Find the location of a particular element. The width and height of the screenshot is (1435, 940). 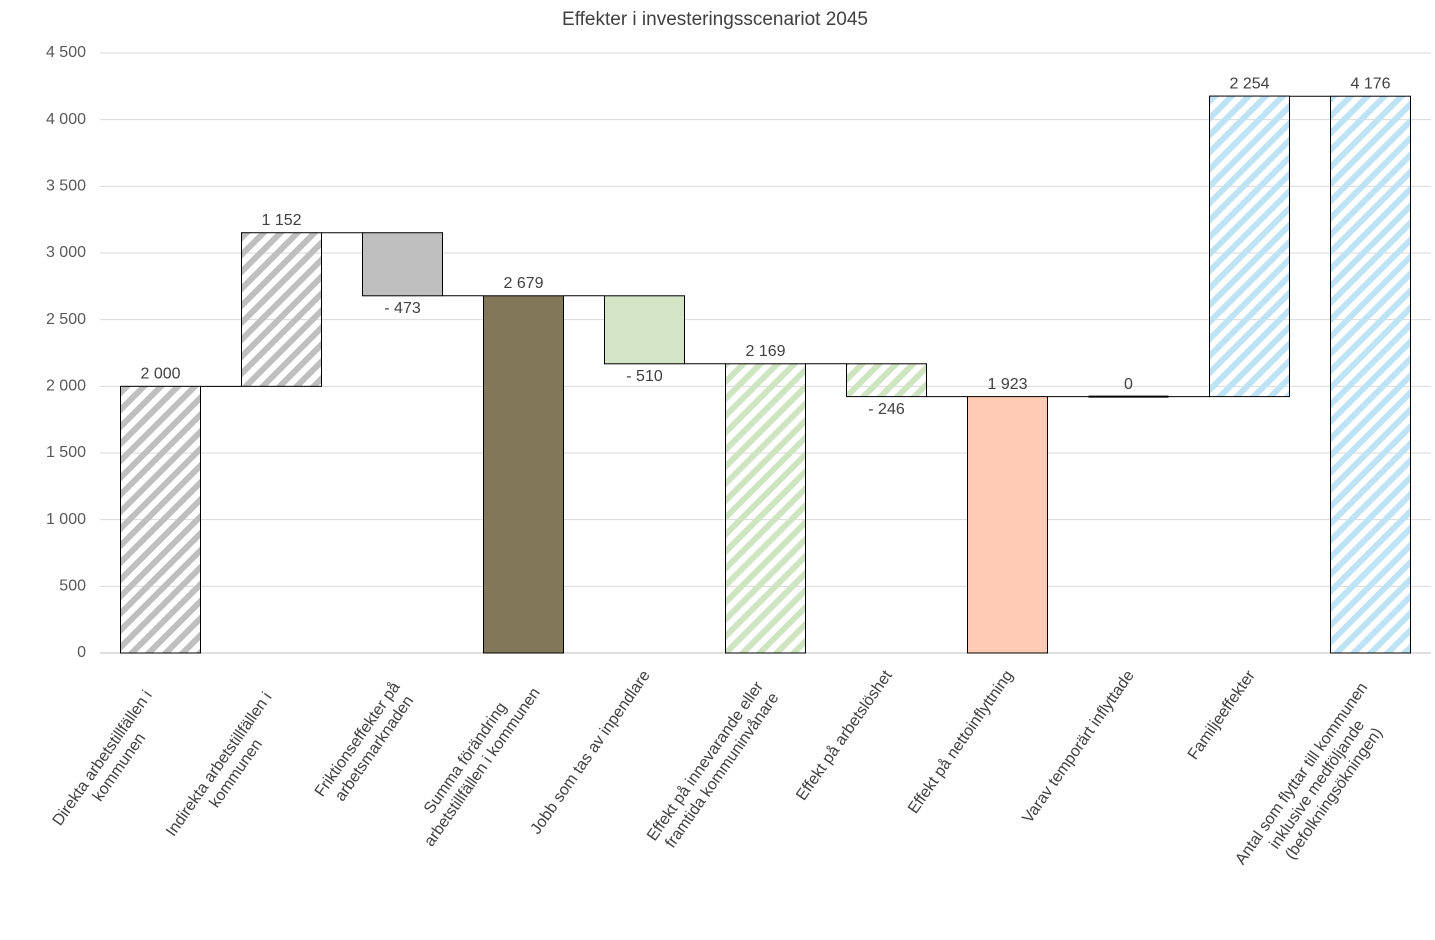

y-tick-label: 1 500 is located at coordinates (66, 452).